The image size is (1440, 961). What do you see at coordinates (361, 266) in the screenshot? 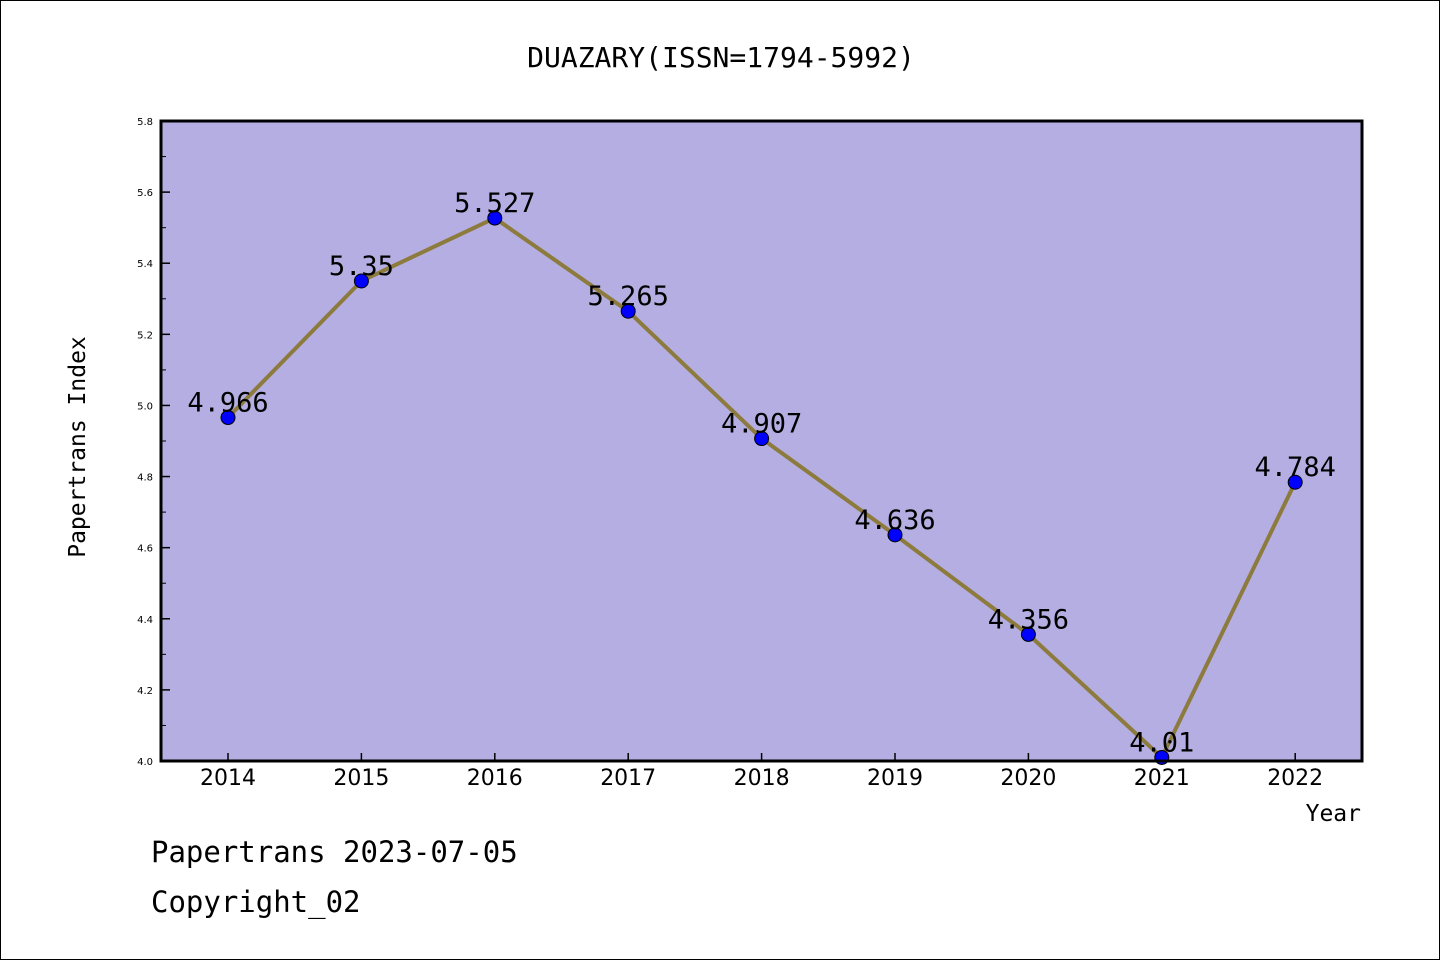
I see `data-label: 5.35` at bounding box center [361, 266].